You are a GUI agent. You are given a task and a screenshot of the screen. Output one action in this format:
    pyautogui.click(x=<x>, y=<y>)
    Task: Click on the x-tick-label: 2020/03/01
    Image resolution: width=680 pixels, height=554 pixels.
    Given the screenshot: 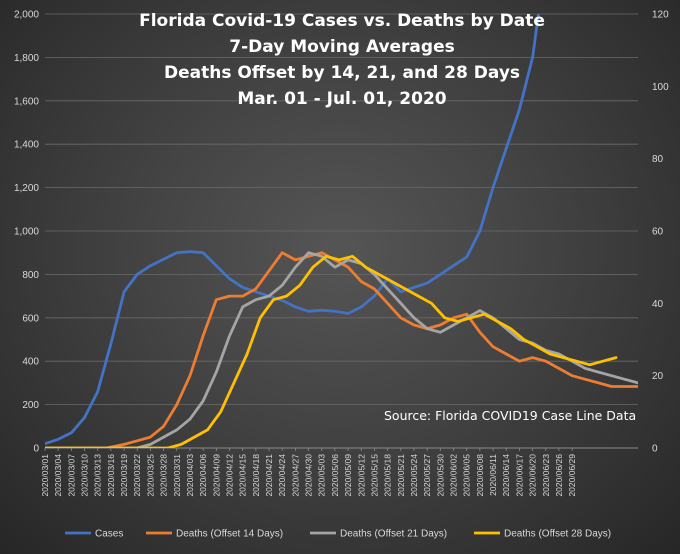 What is the action you would take?
    pyautogui.click(x=45, y=475)
    